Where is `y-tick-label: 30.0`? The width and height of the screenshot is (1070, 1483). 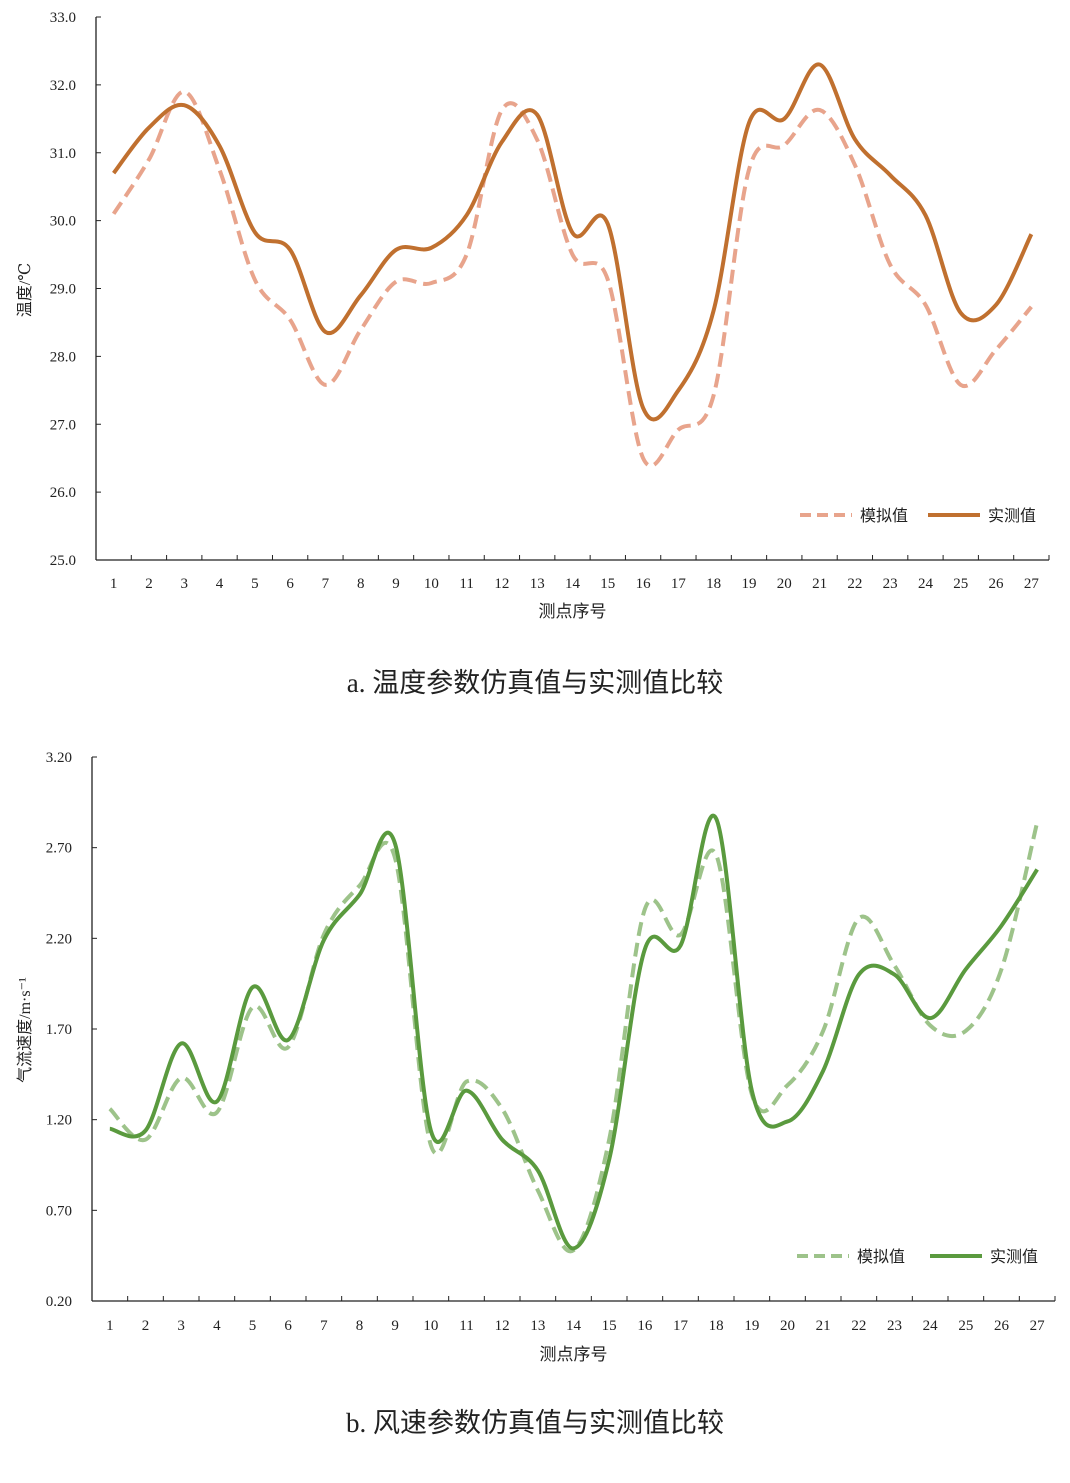 y-tick-label: 30.0 is located at coordinates (63, 222).